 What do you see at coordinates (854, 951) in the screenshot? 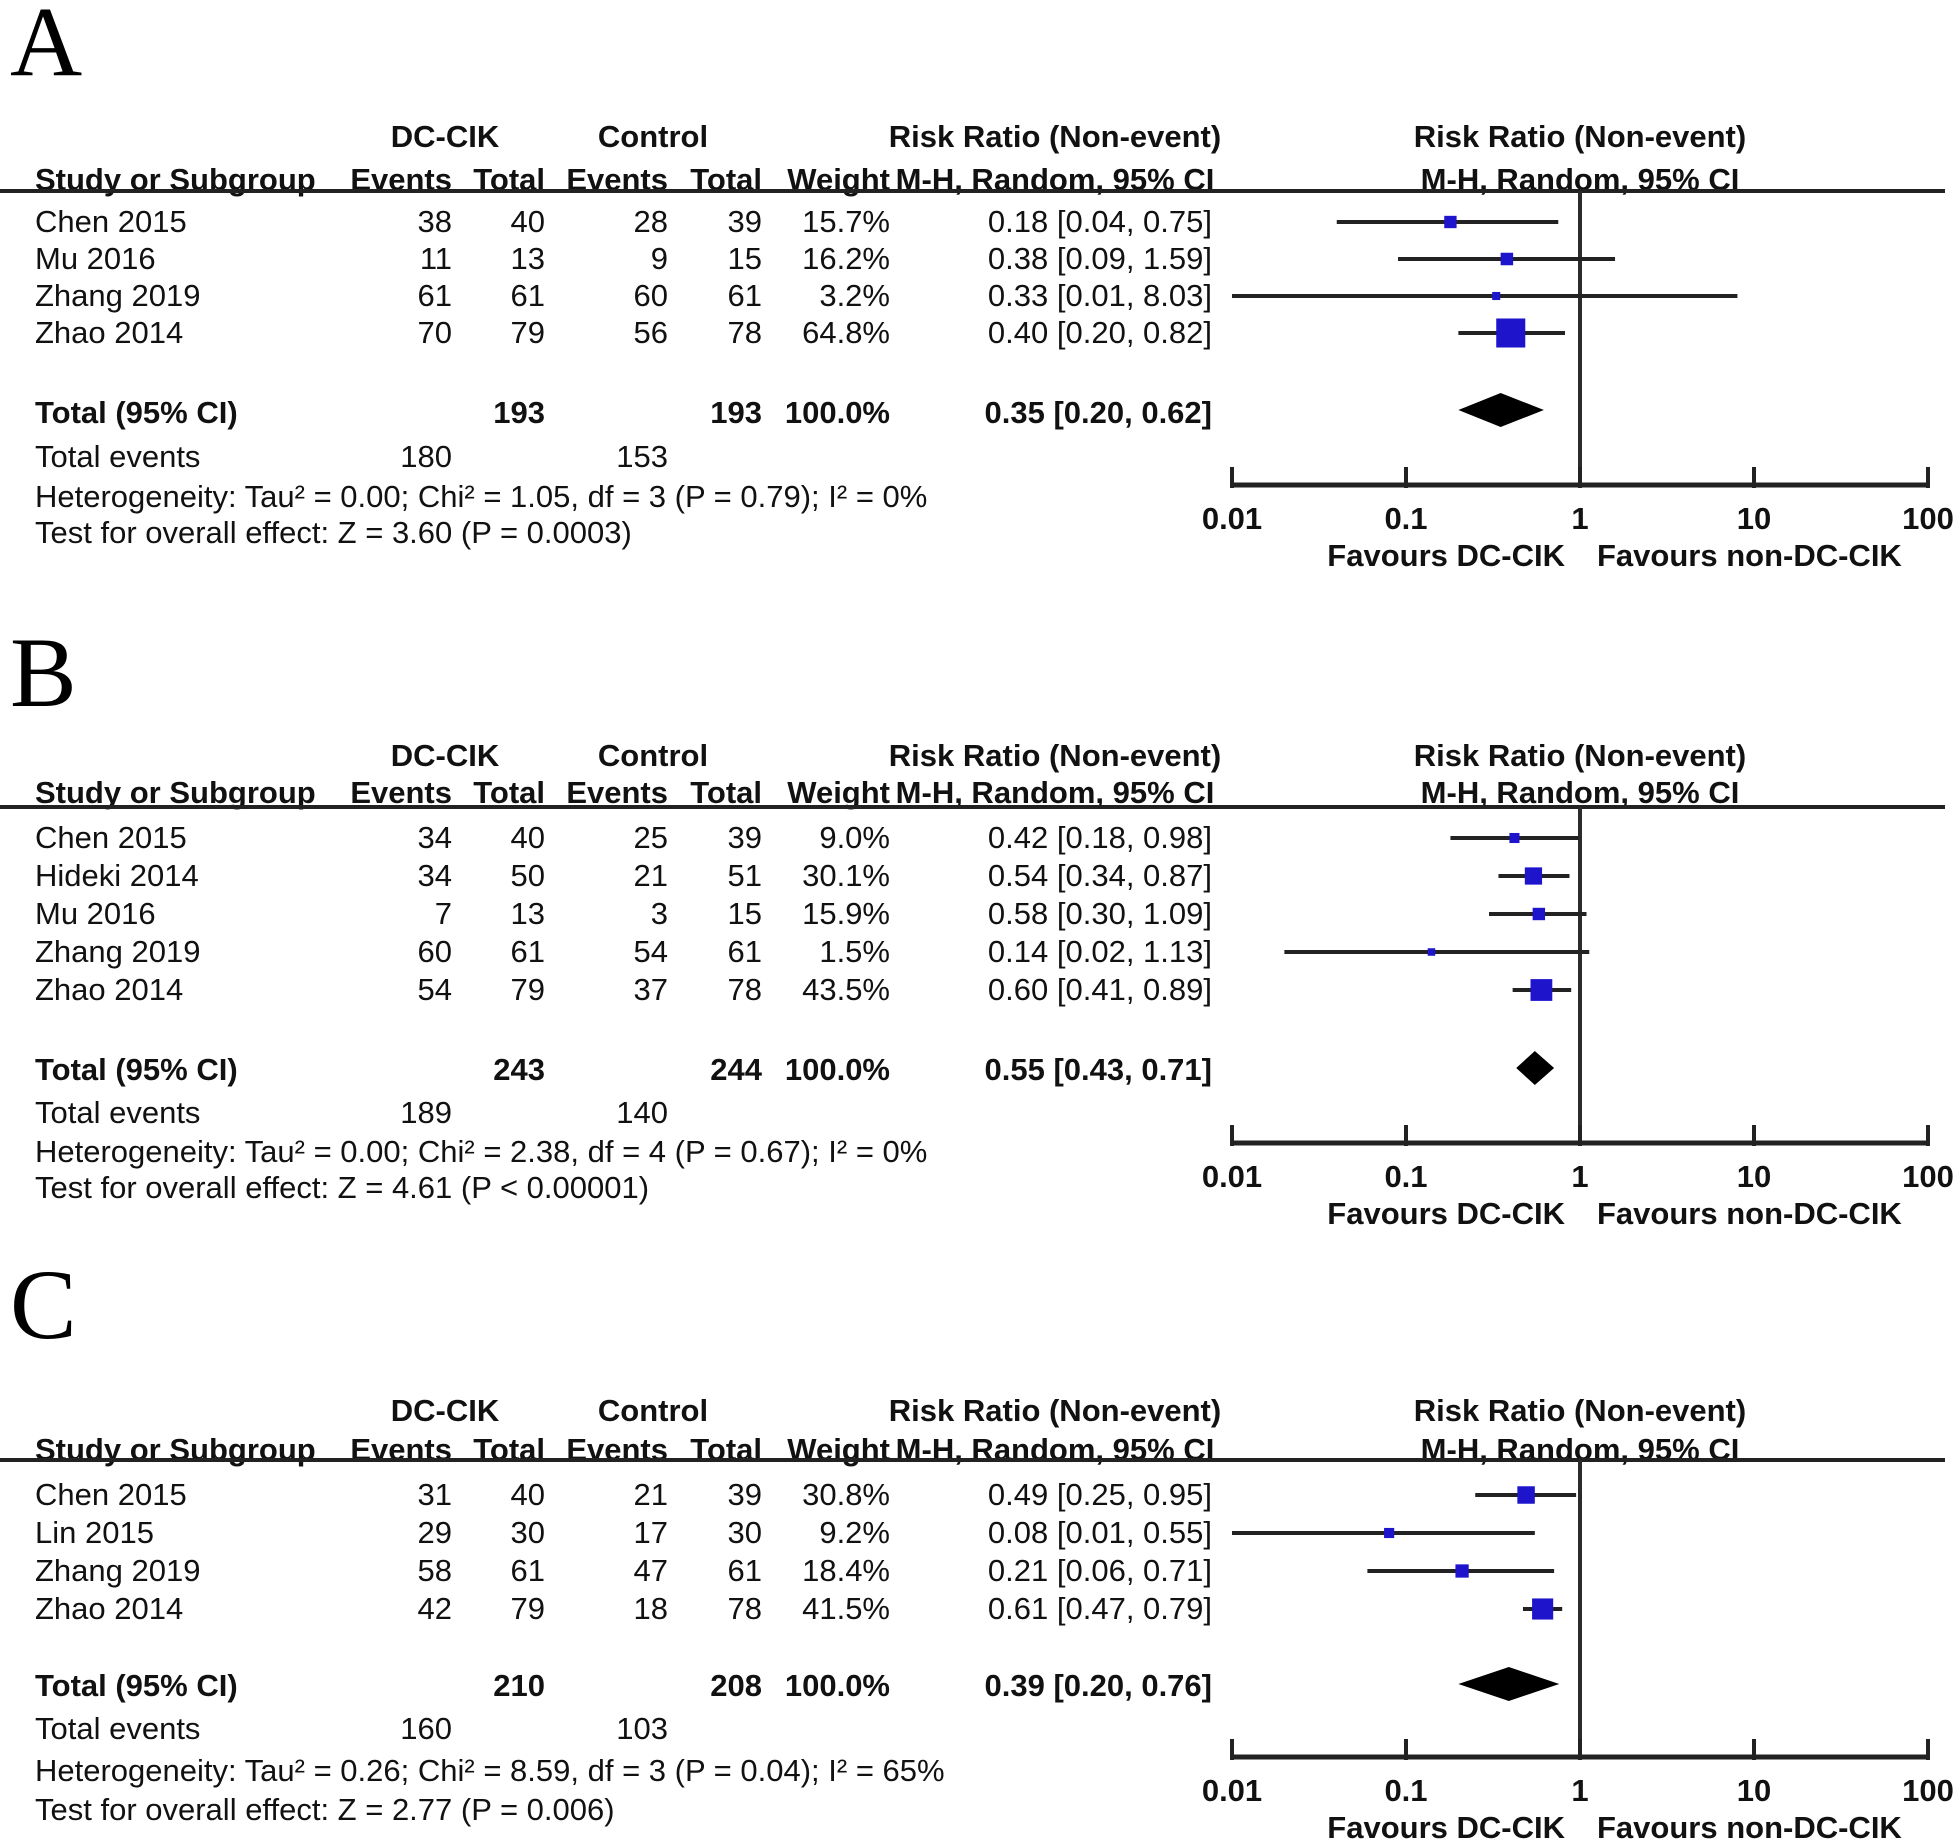
I see `row-weight: 1.5%` at bounding box center [854, 951].